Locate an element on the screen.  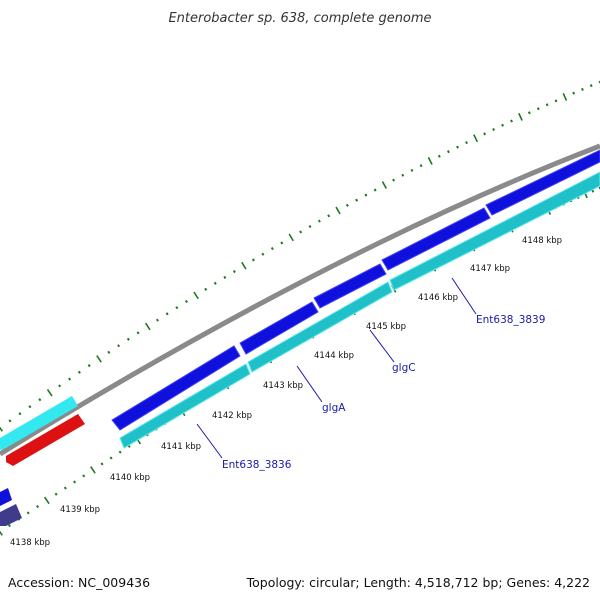
left-features is located at coordinates (42, 461).